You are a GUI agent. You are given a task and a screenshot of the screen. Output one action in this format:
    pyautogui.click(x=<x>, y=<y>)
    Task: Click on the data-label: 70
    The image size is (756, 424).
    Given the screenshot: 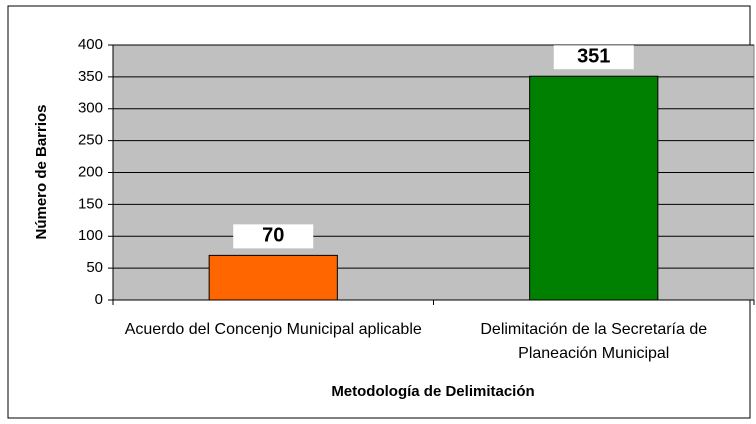 What is the action you would take?
    pyautogui.click(x=273, y=236)
    